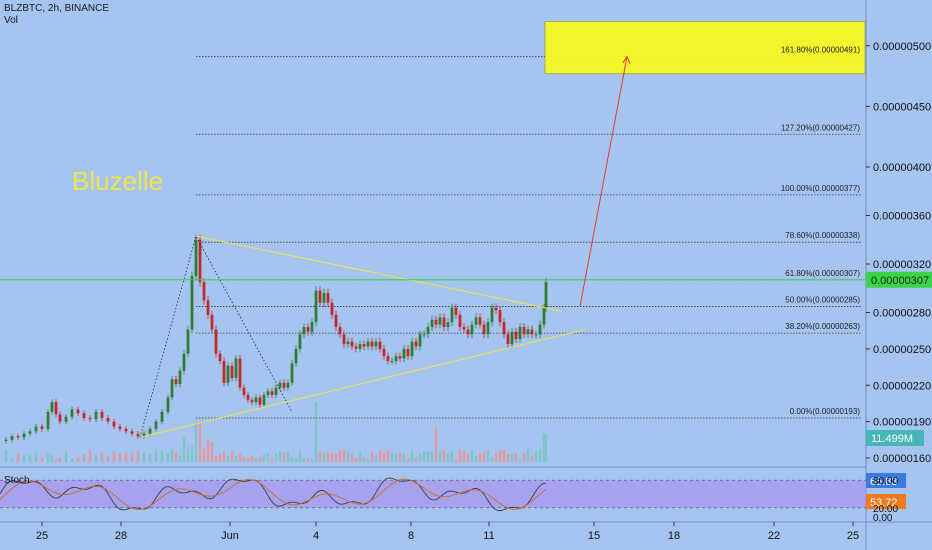  What do you see at coordinates (895, 438) in the screenshot?
I see `volume-badge` at bounding box center [895, 438].